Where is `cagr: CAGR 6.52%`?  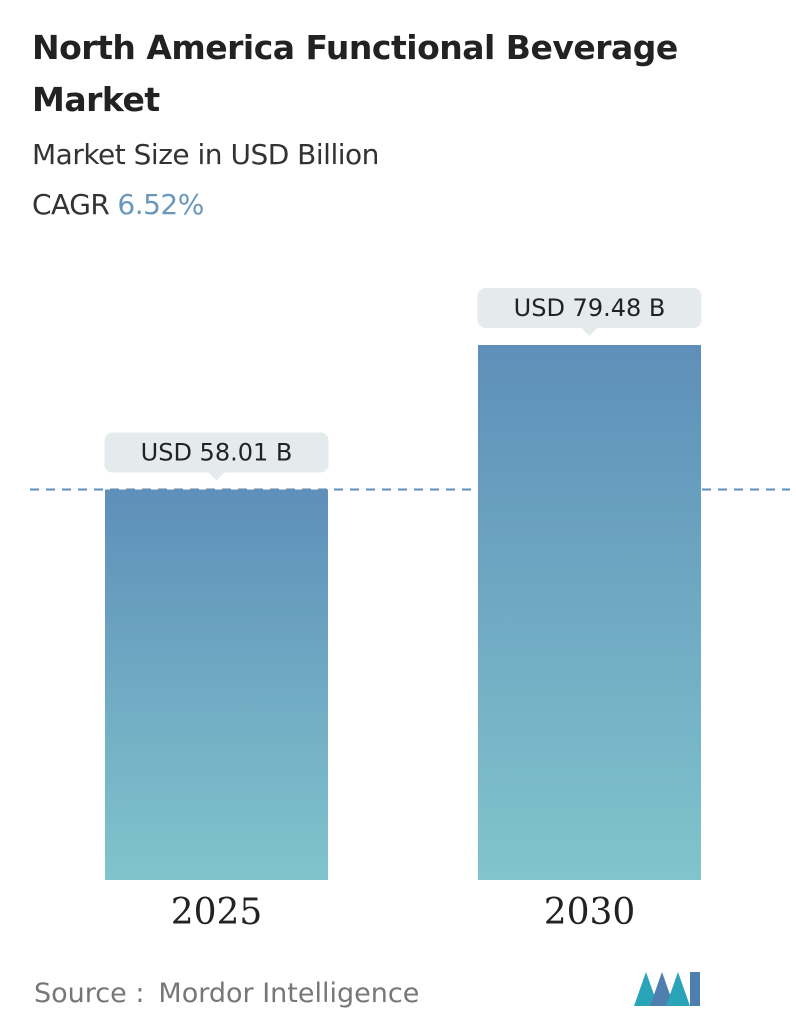
cagr: CAGR 6.52% is located at coordinates (118, 204).